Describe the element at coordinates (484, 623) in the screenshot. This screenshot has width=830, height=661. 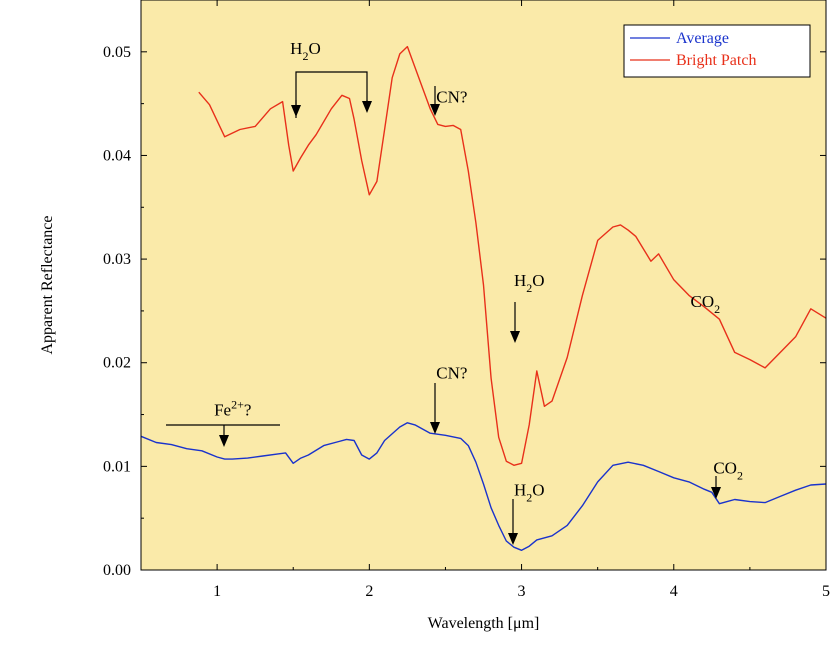
I see `x-axis-title: Wavelength [μm]` at that location.